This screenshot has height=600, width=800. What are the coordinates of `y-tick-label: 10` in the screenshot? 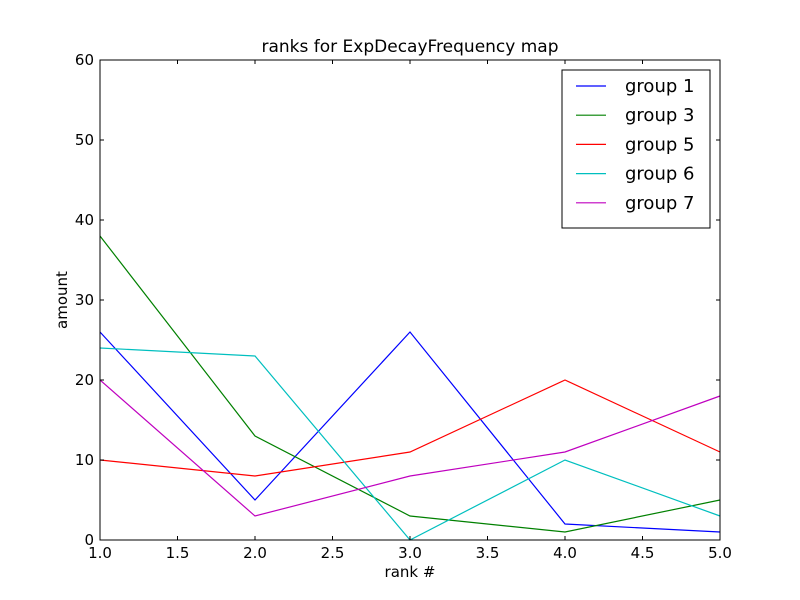 It's located at (84, 460).